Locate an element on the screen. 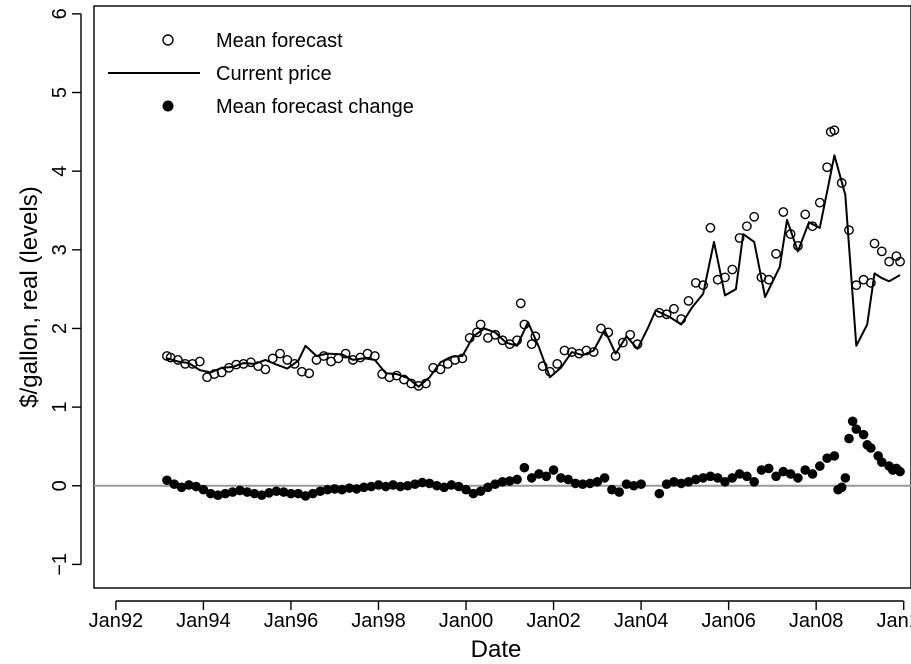 This screenshot has height=664, width=911. x-tick-label: Jan94 is located at coordinates (203, 621).